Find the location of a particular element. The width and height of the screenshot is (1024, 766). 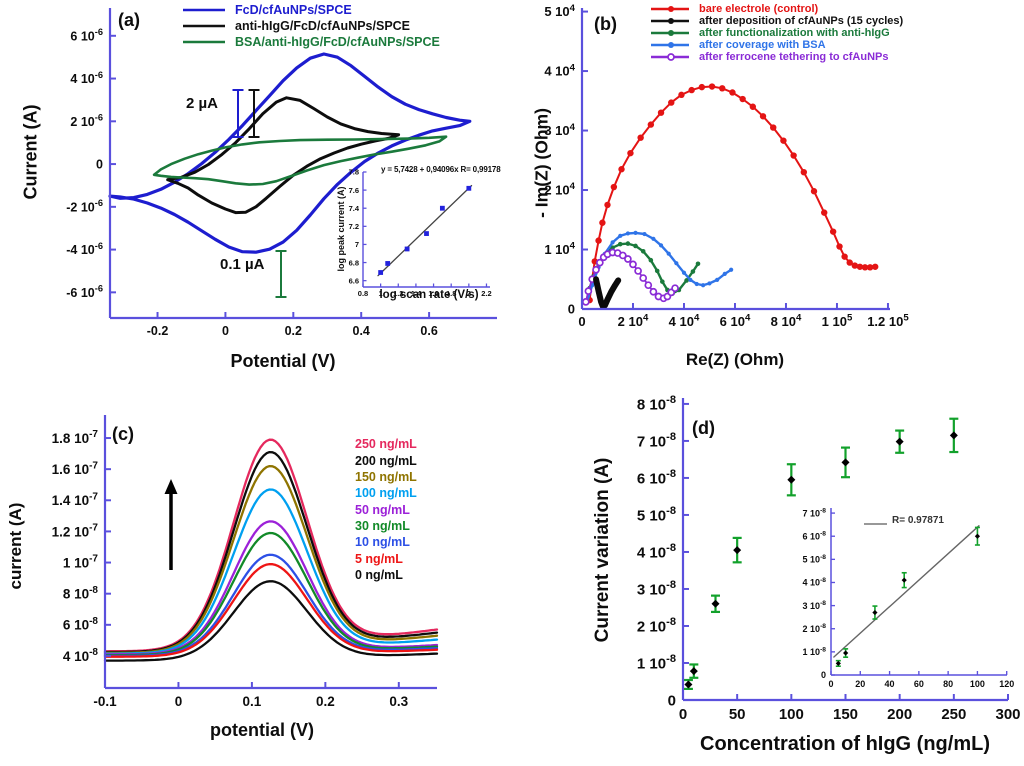

tick-label: 6.8 is located at coordinates (354, 262).